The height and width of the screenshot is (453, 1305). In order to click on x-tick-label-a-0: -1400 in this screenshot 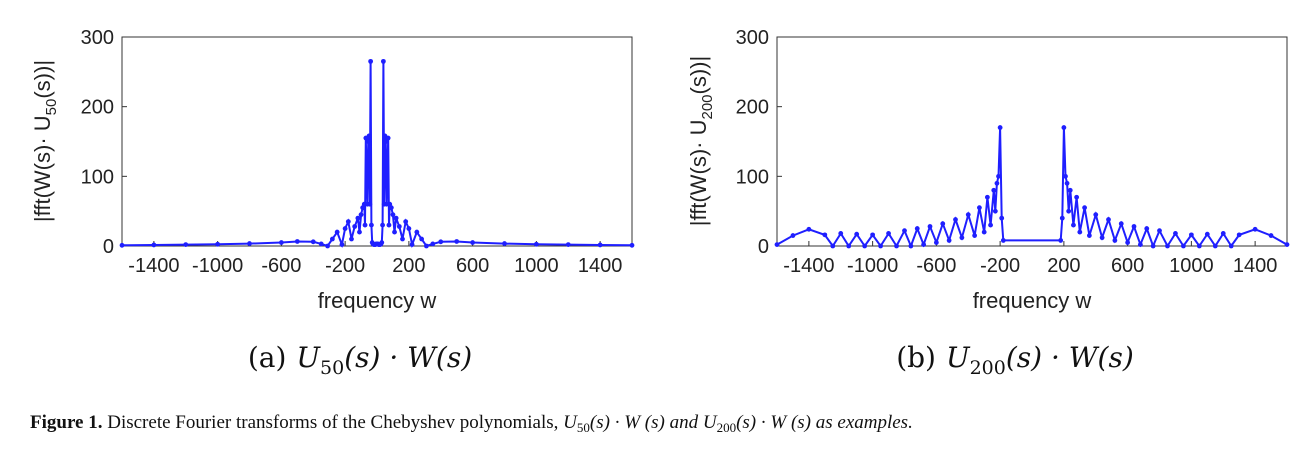, I will do `click(153, 266)`.